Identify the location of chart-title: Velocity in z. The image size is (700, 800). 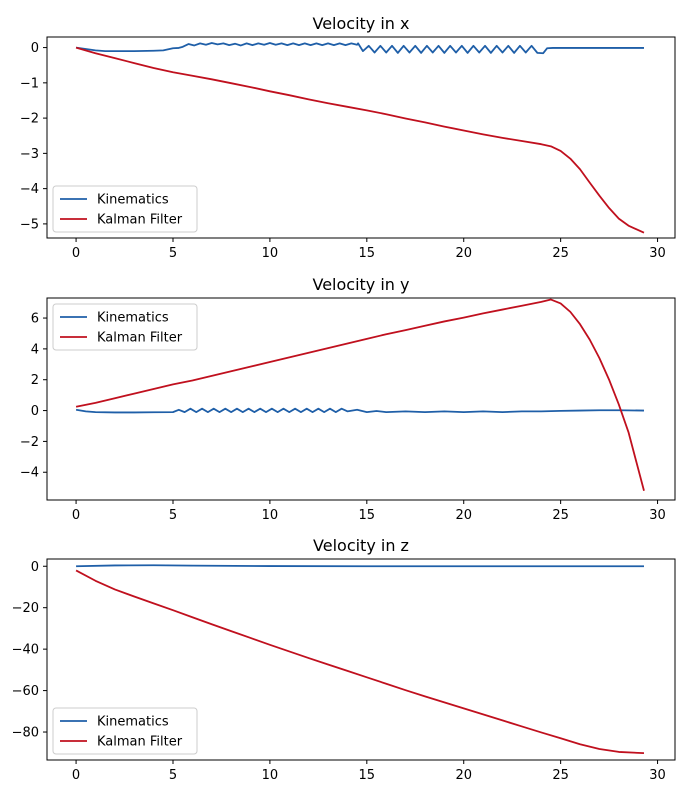
(361, 545).